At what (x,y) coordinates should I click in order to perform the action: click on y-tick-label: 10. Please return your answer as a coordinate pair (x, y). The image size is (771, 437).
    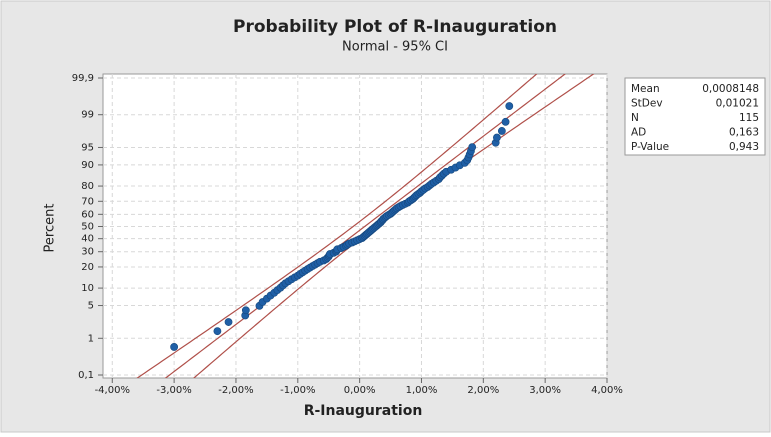
    Looking at the image, I should click on (87, 288).